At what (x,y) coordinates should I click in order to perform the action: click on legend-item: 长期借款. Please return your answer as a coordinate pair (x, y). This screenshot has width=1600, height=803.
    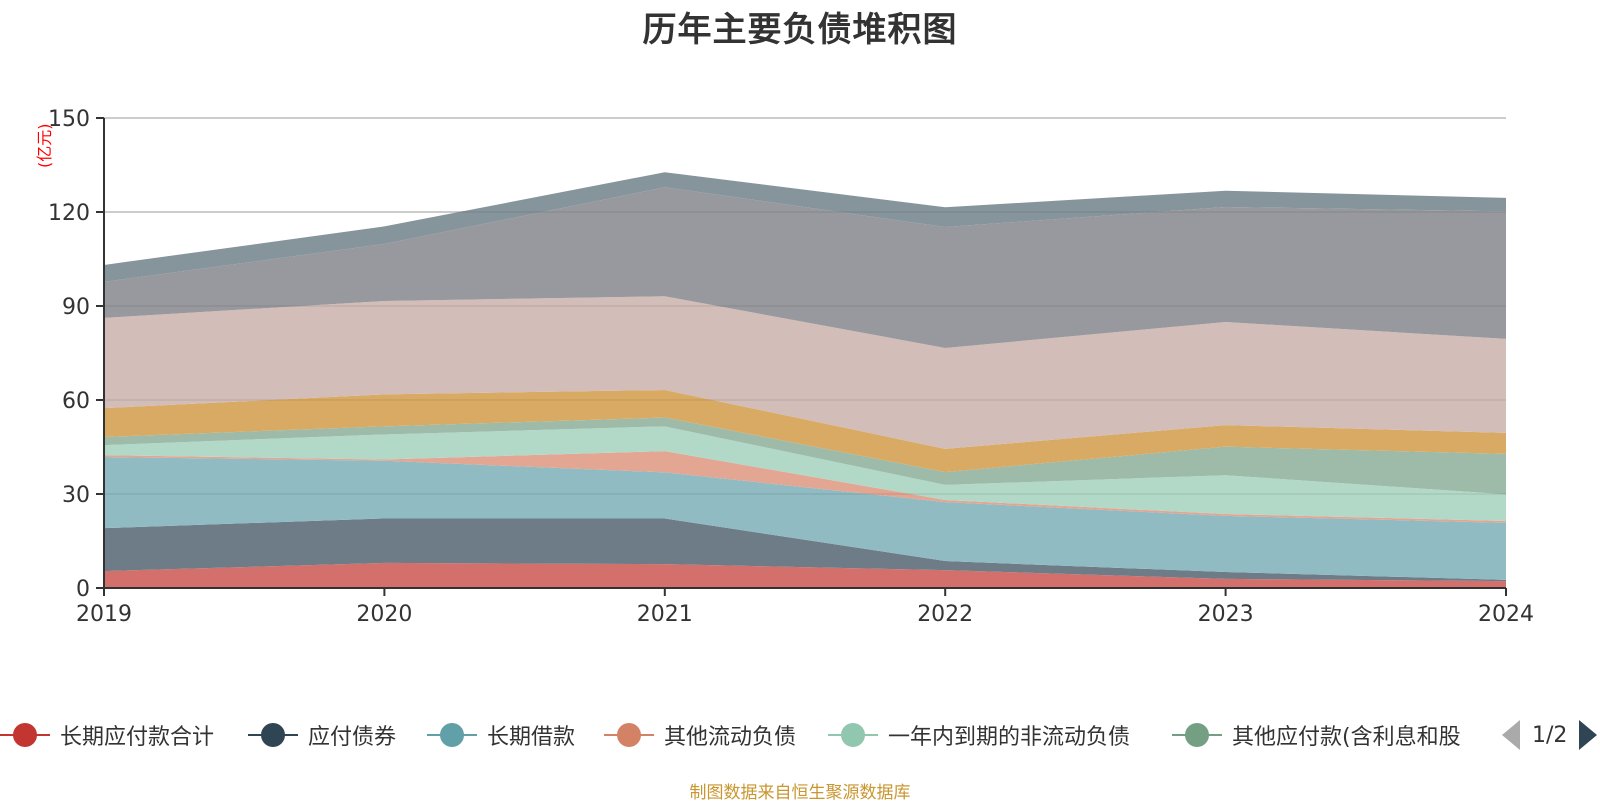
    Looking at the image, I should click on (501, 735).